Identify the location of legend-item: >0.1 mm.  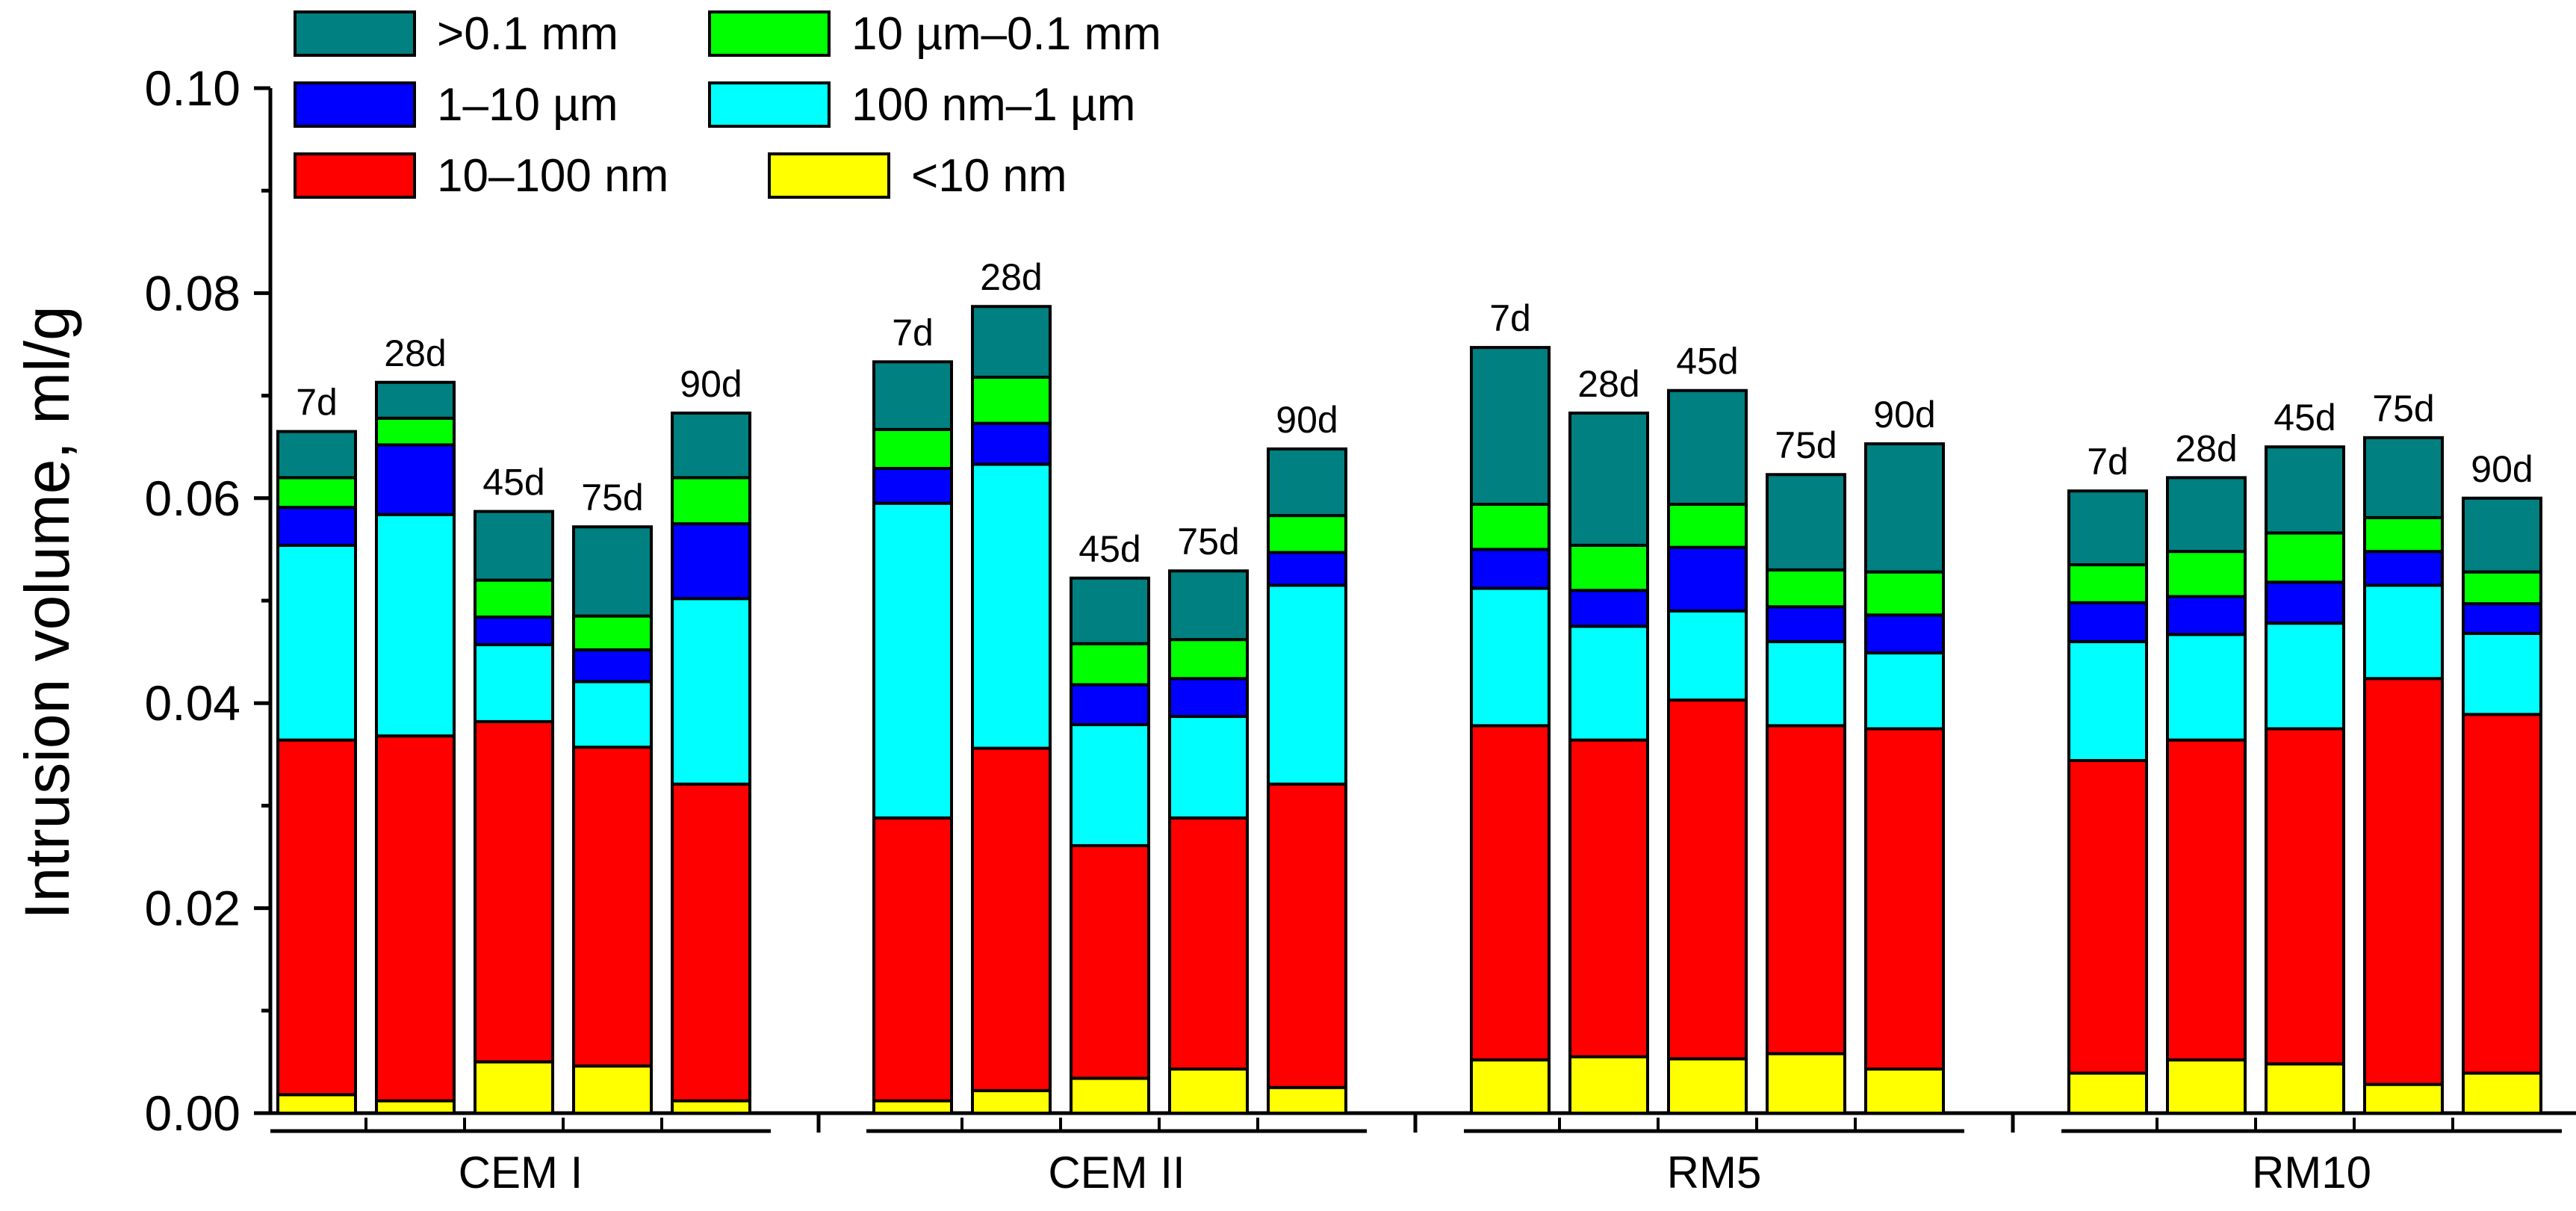
(456, 34).